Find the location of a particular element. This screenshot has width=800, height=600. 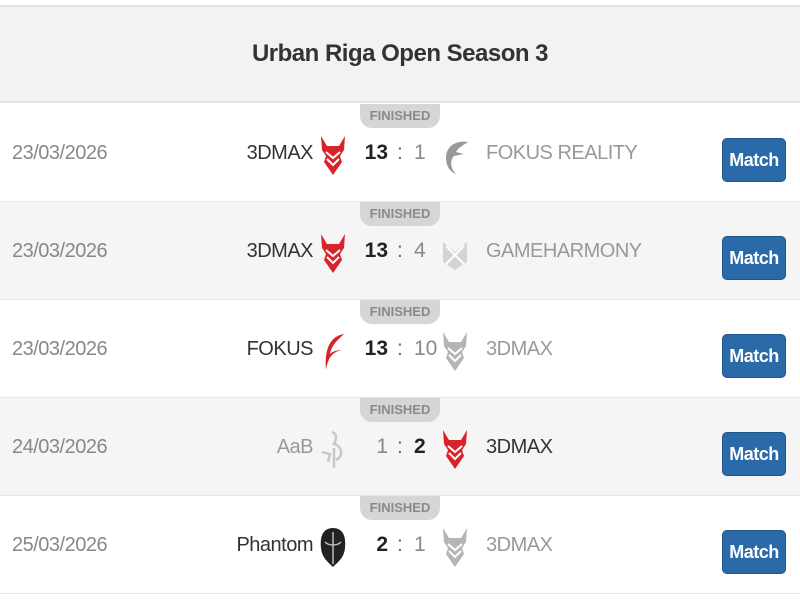

team2-score: 4 is located at coordinates (420, 250).